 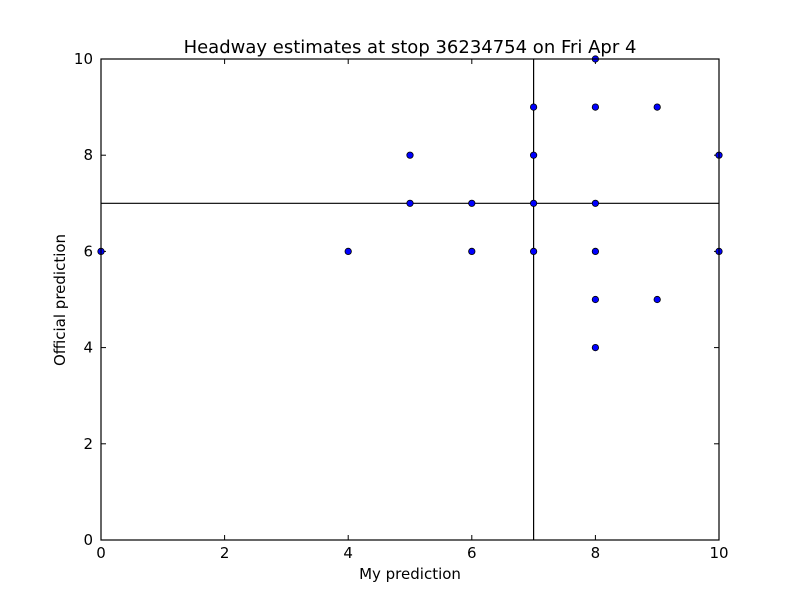 I want to click on x-tick-label: 8, so click(x=596, y=553).